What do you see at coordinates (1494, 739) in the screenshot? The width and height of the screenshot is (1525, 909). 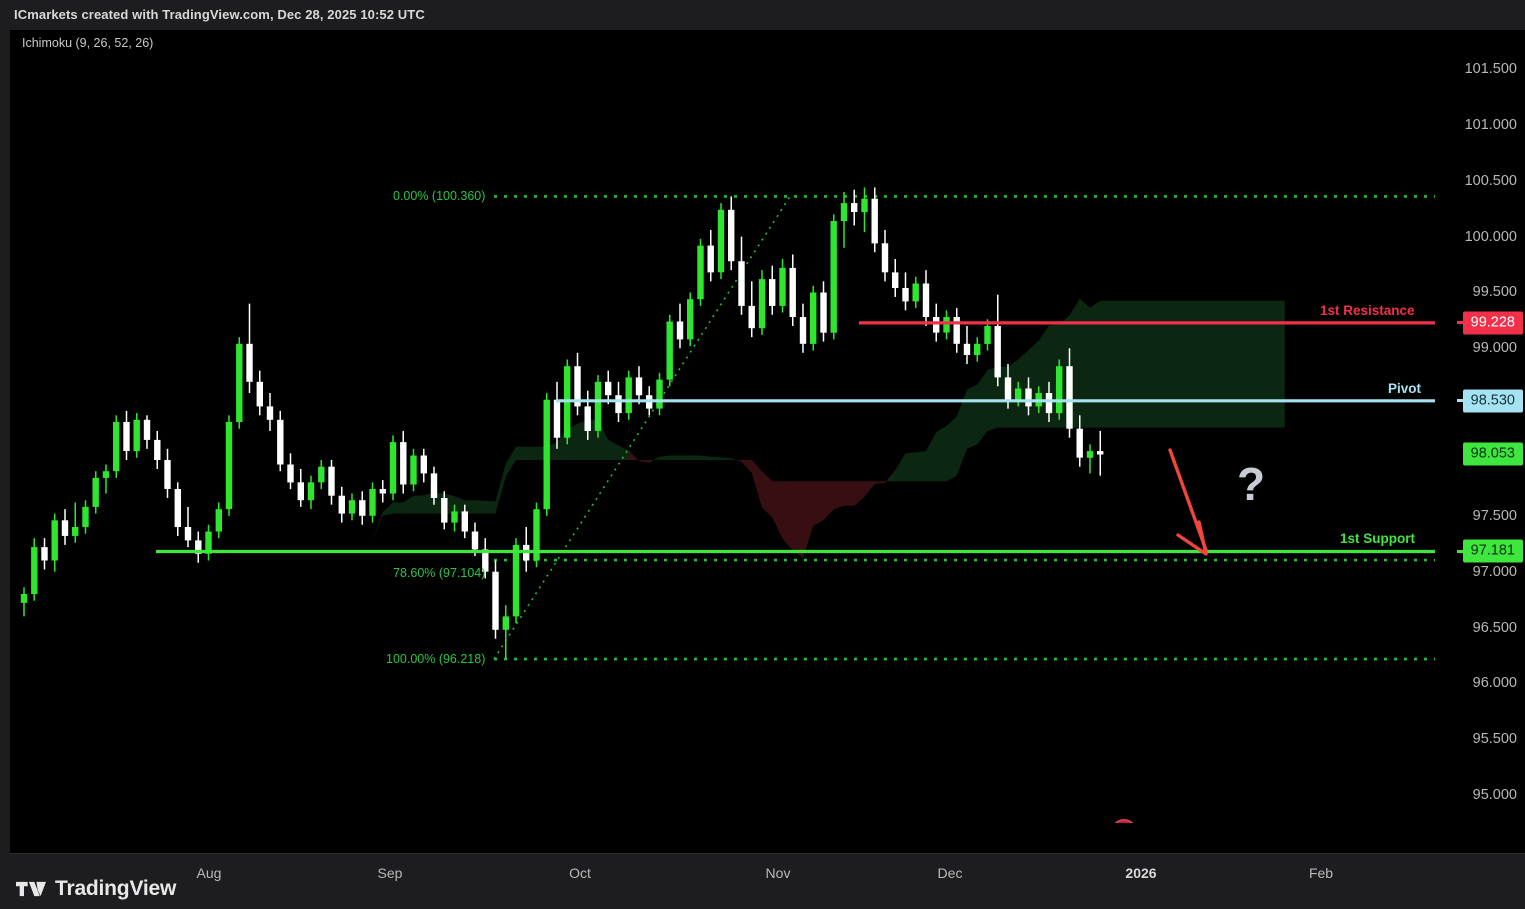 I see `price-tick: 95.500` at bounding box center [1494, 739].